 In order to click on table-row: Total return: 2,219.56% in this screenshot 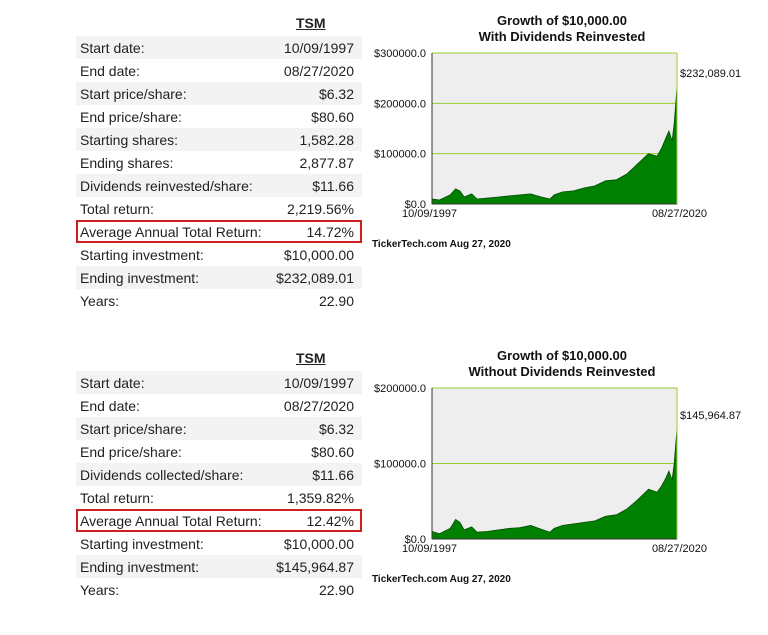, I will do `click(219, 208)`.